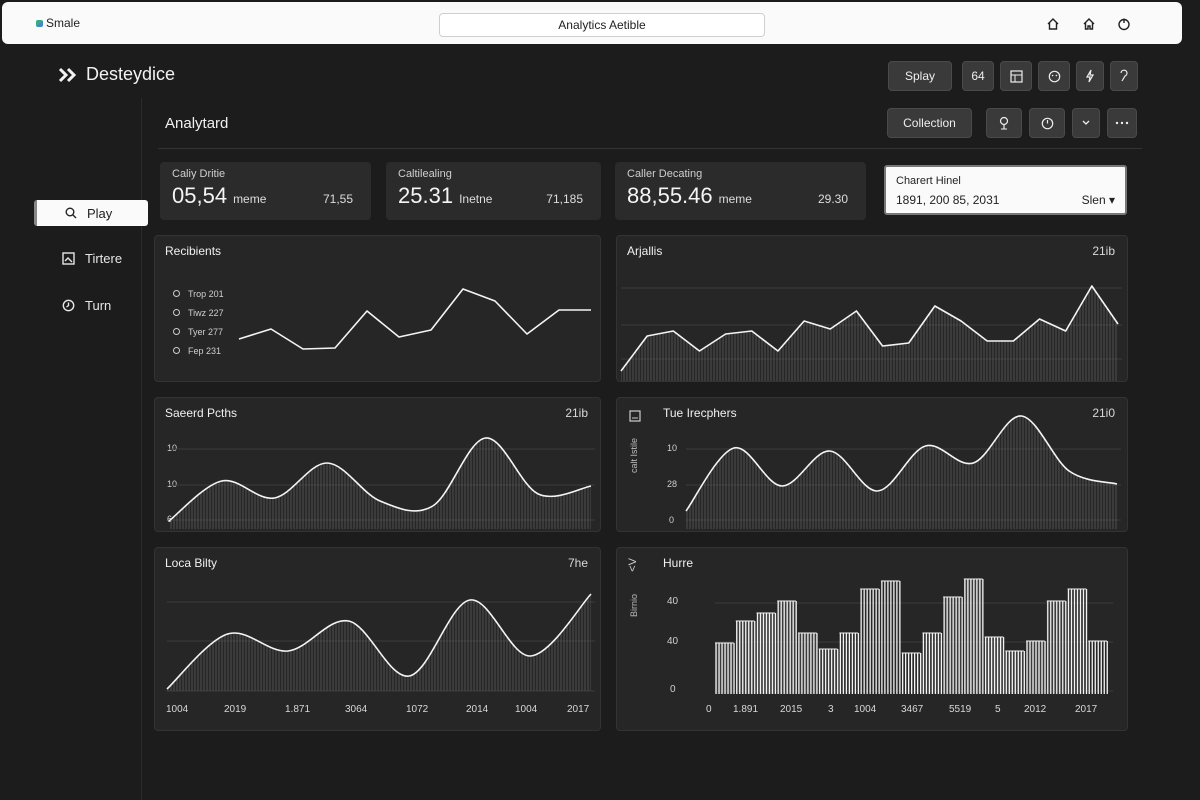  I want to click on stat-label: Caliy Dritie, so click(199, 174).